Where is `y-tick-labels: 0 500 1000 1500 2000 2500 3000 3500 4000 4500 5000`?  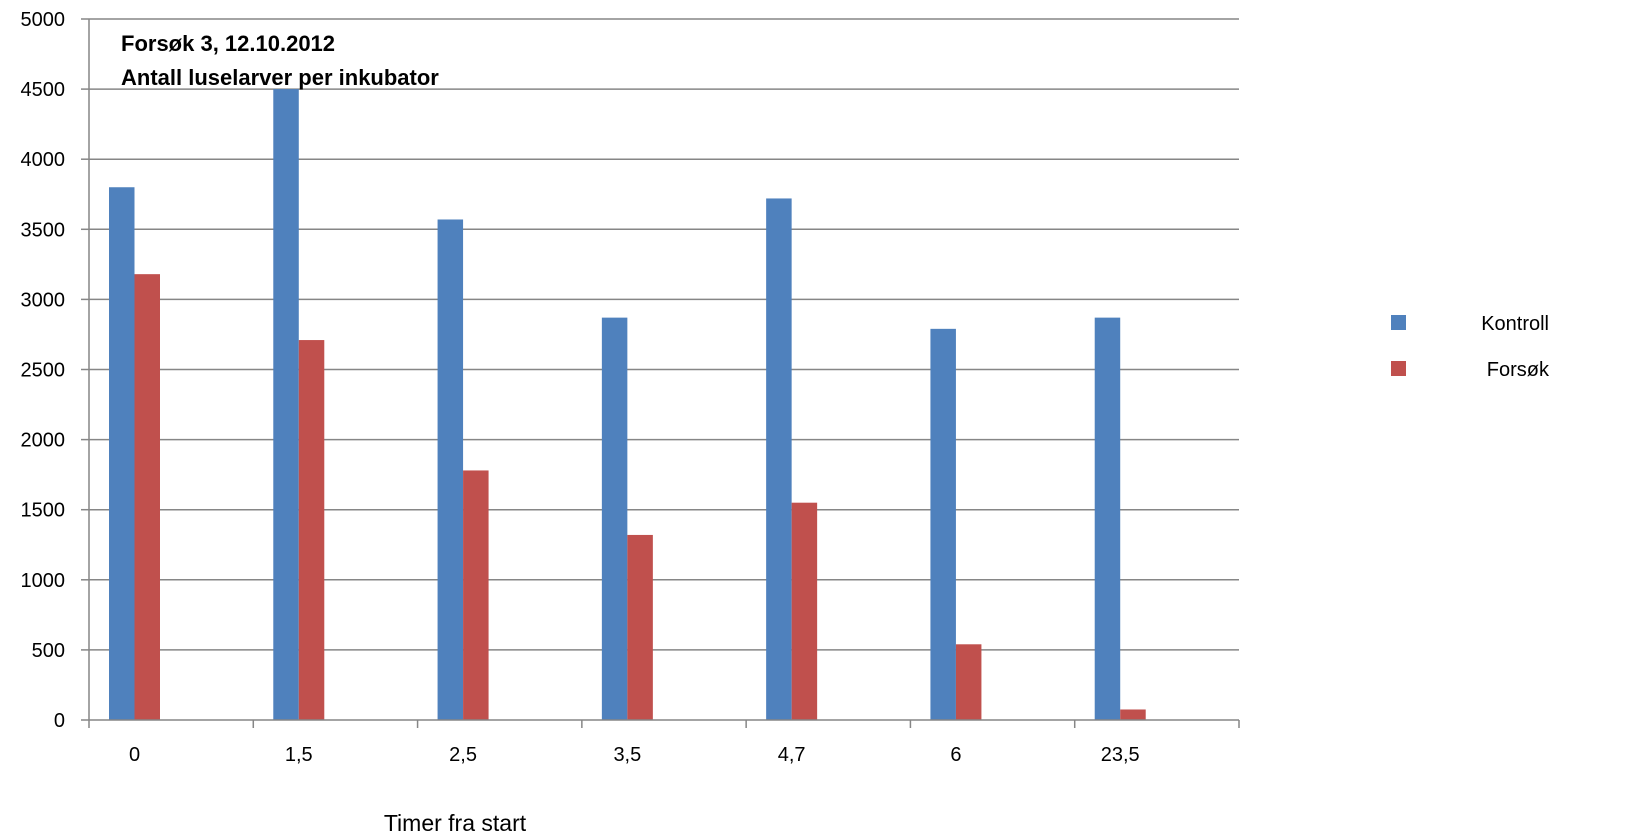
y-tick-labels: 0 500 1000 1500 2000 2500 3000 3500 4000 4500 5000 is located at coordinates (43, 370).